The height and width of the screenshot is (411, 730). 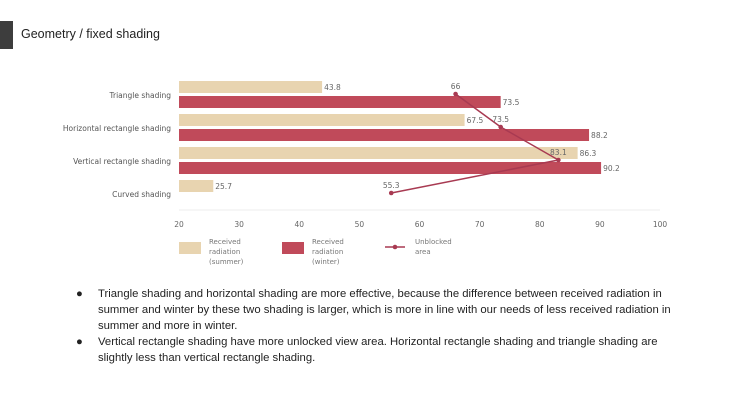 I want to click on legend-swatch-winter, so click(x=293, y=248).